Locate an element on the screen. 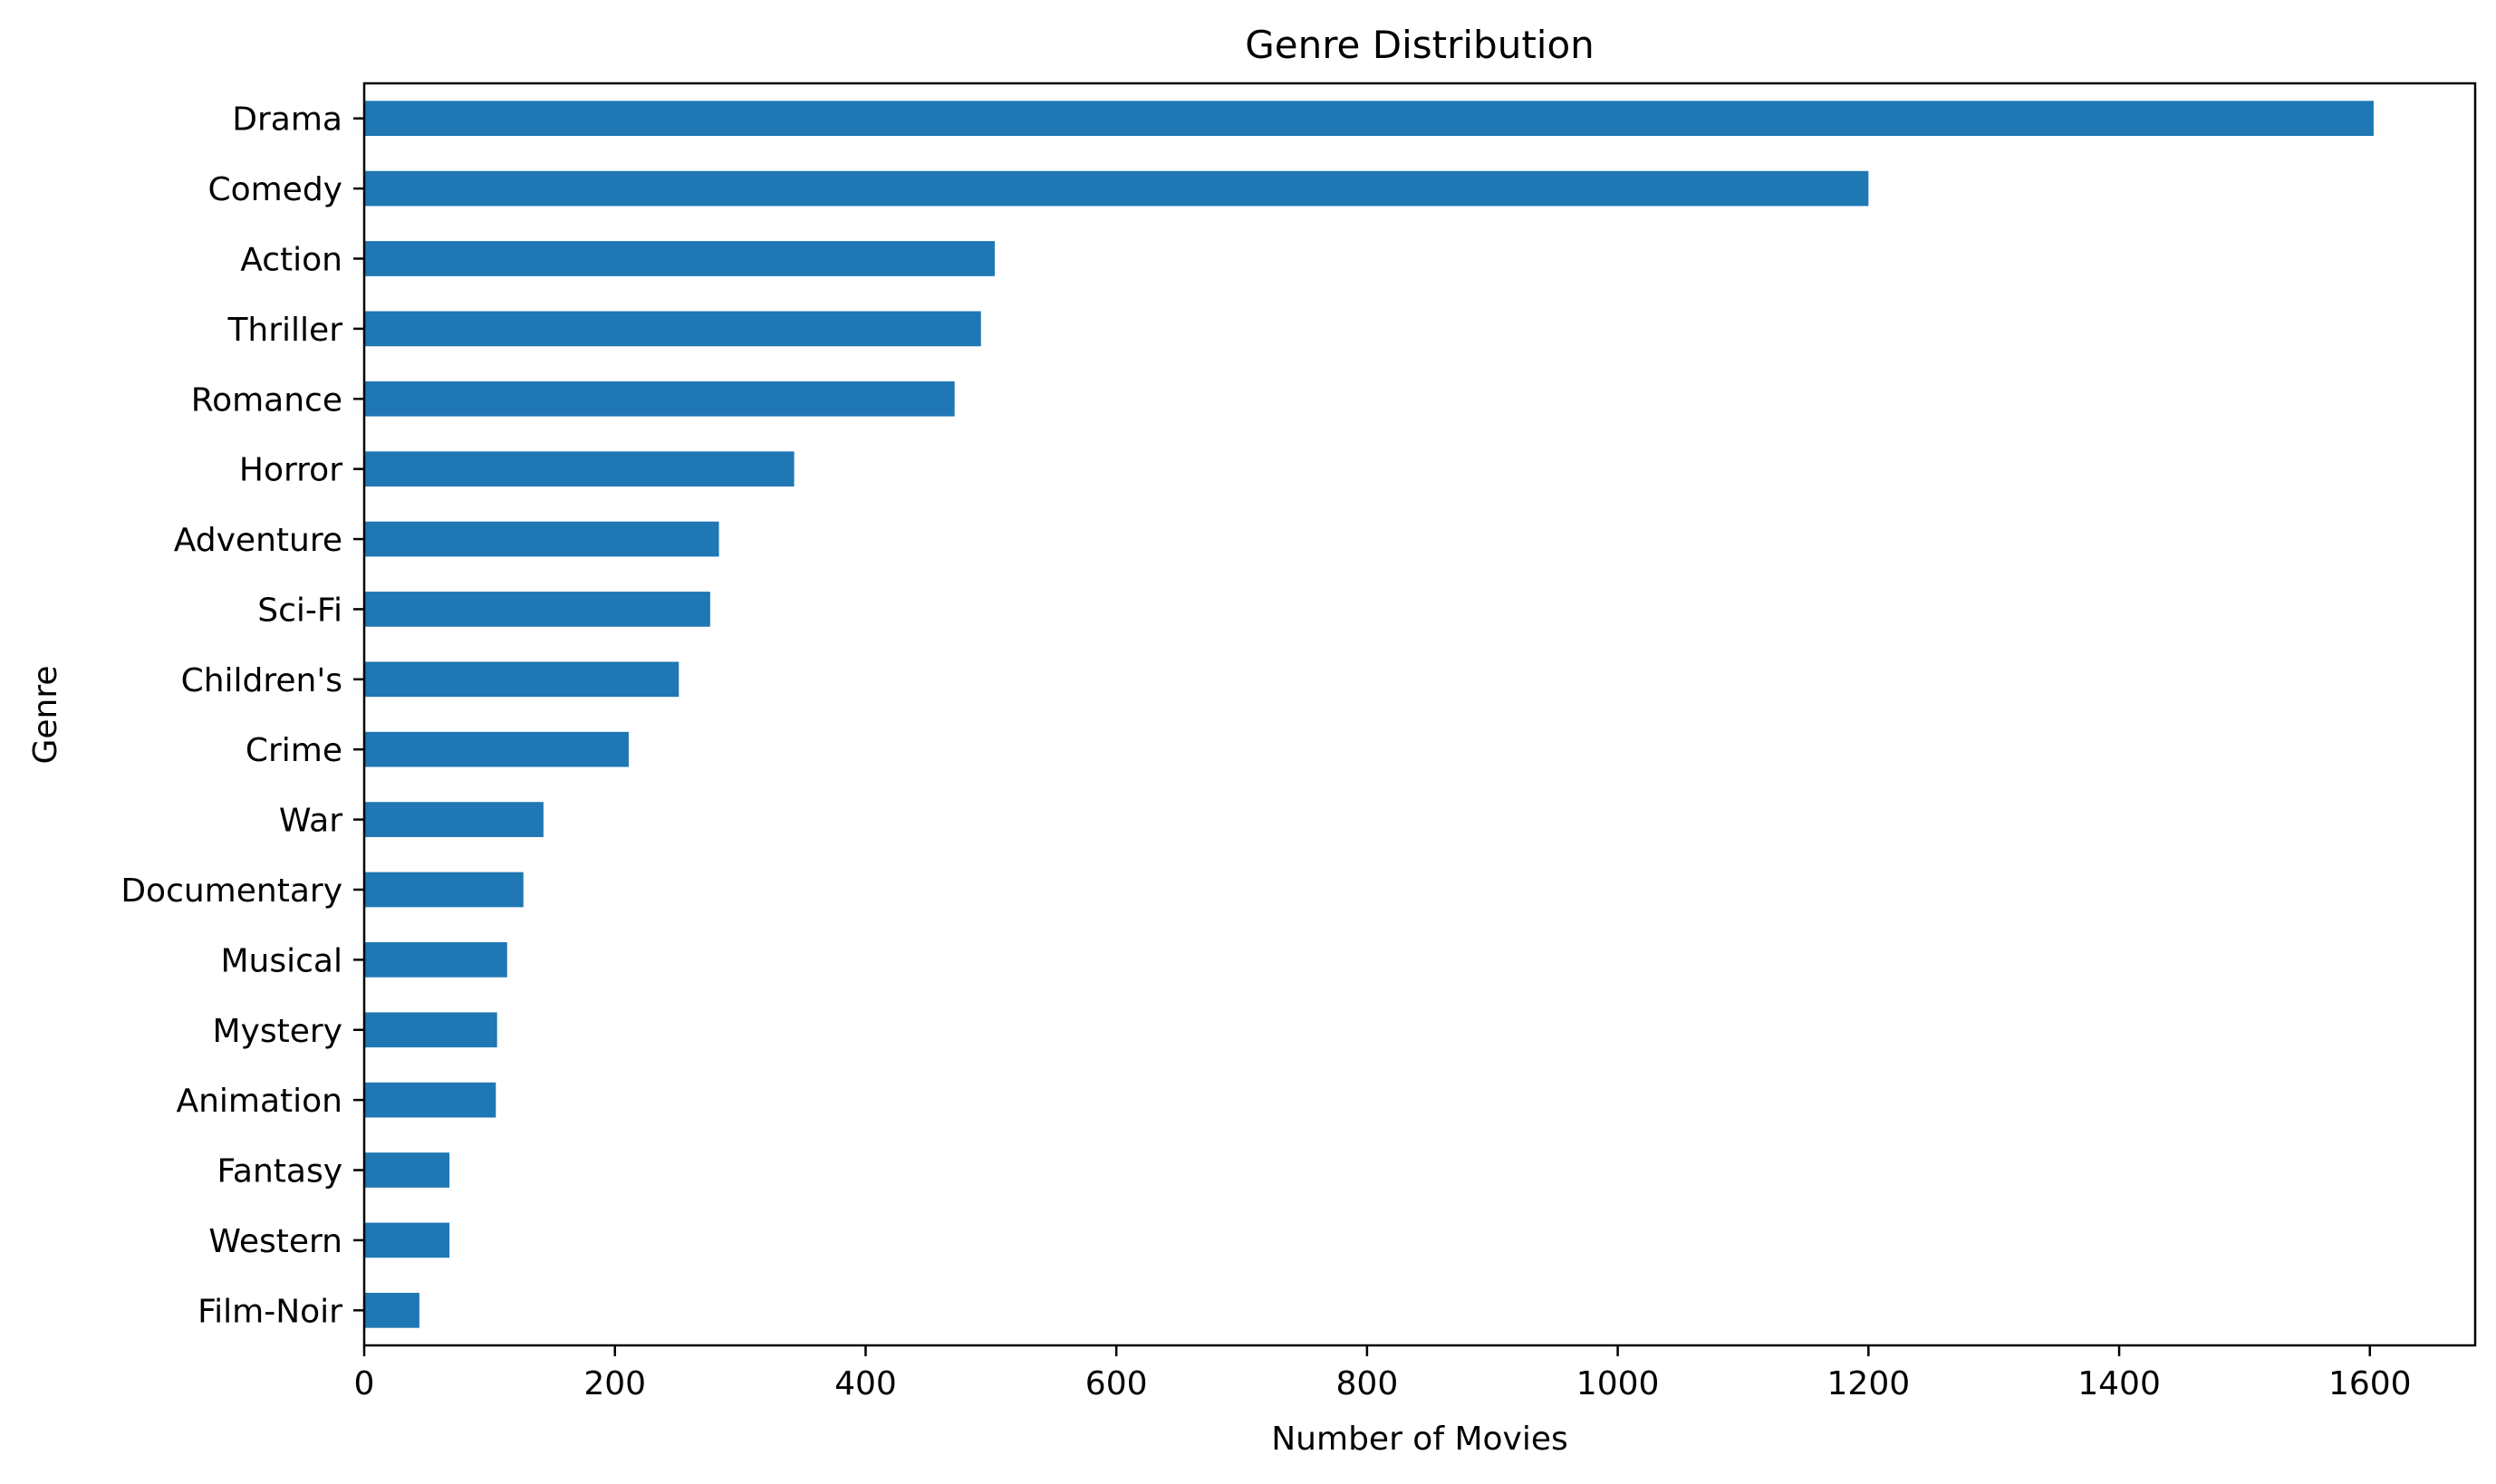 The height and width of the screenshot is (1484, 2496). y-tick-label: Thriller is located at coordinates (284, 330).